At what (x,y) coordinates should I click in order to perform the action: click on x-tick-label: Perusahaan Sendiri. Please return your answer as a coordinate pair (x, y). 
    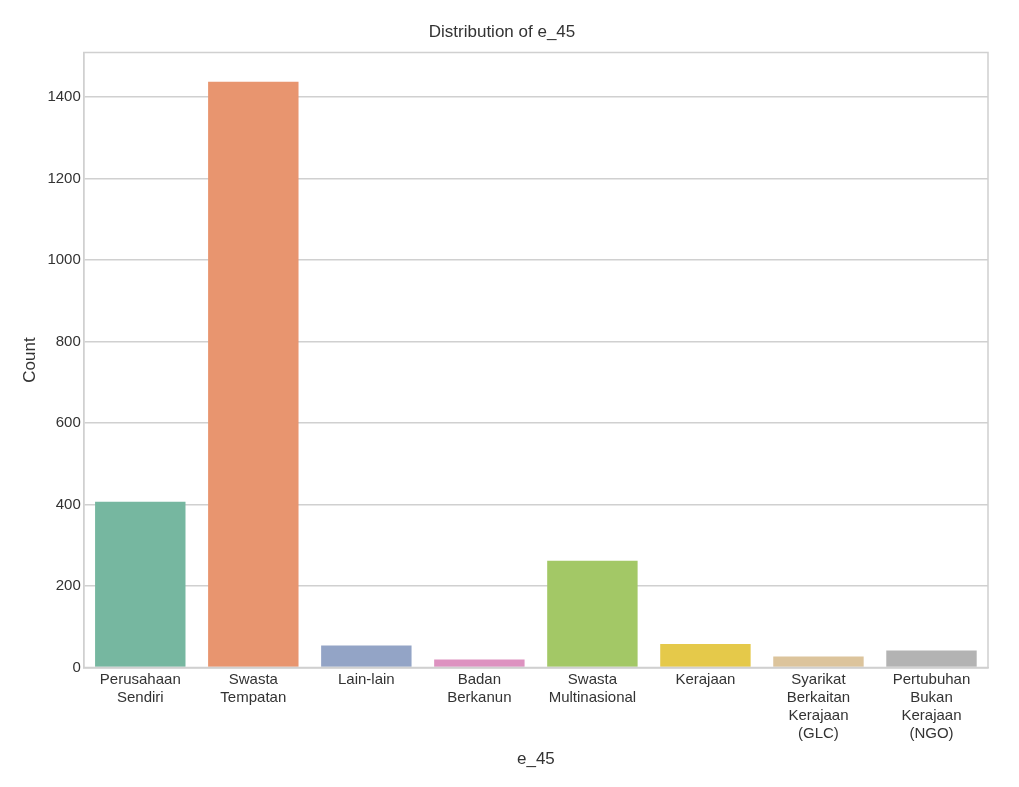
    Looking at the image, I should click on (140, 687).